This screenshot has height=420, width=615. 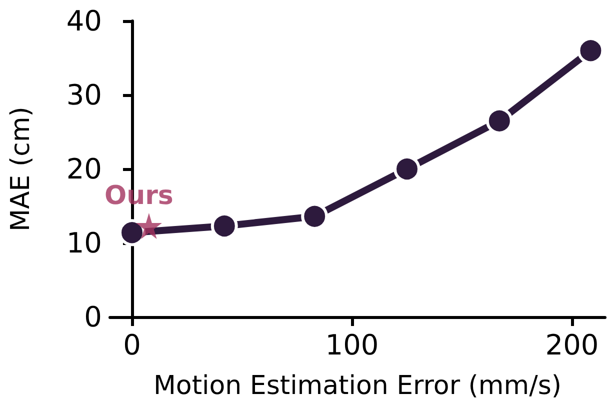 What do you see at coordinates (84, 21) in the screenshot?
I see `y-tick-label: 40` at bounding box center [84, 21].